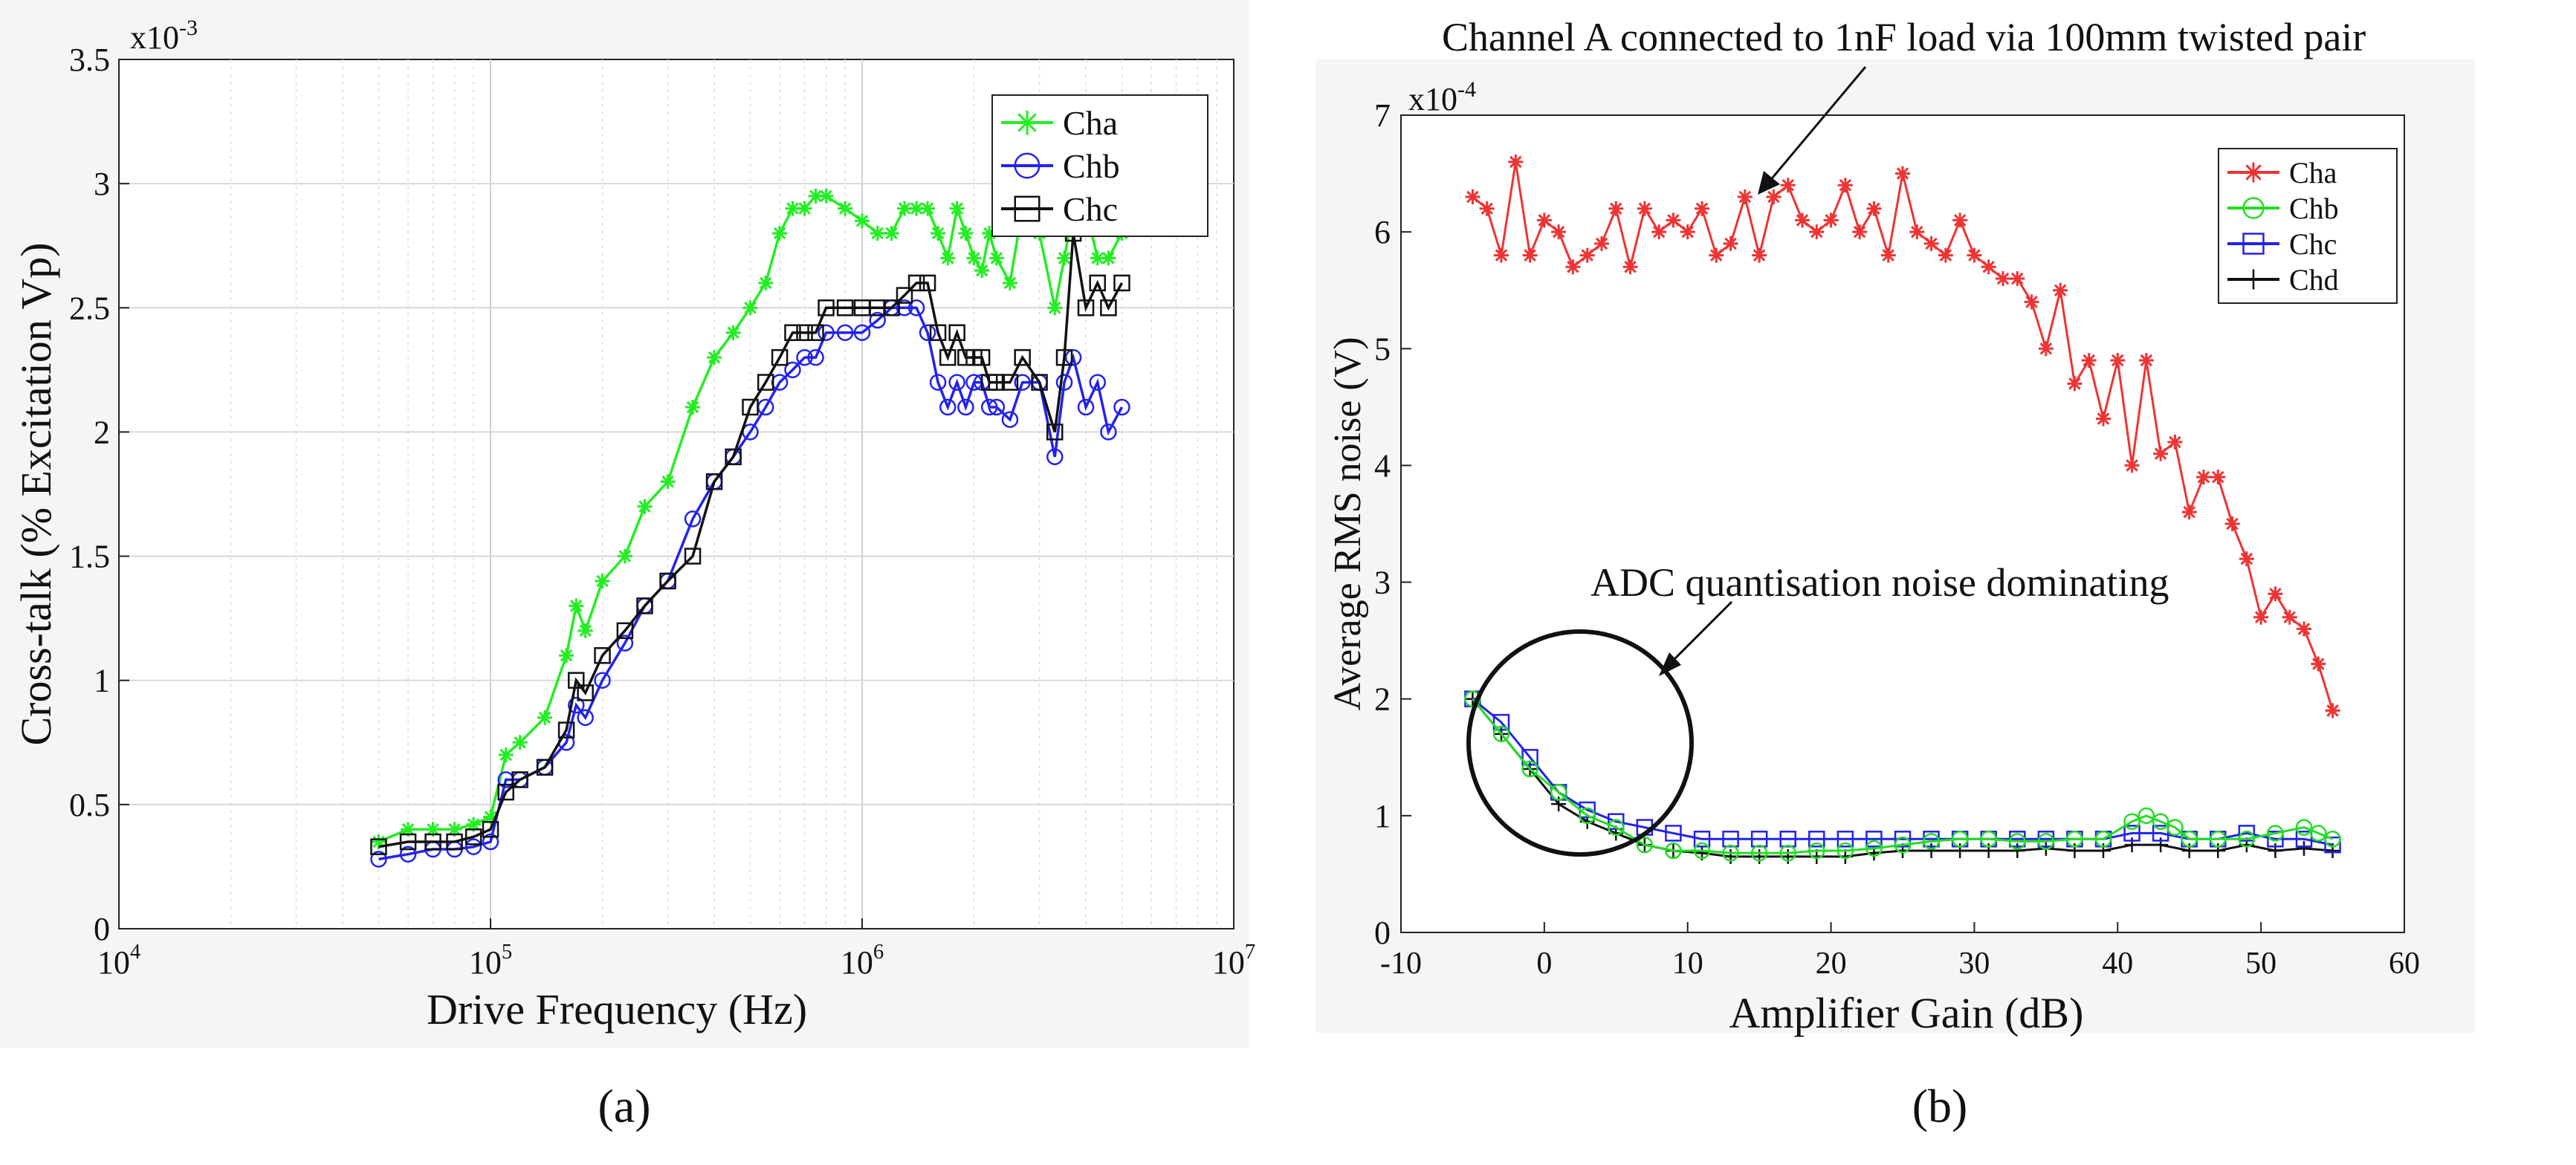 The image size is (2576, 1165). What do you see at coordinates (1670, 664) in the screenshot?
I see `arrowhead-icon` at bounding box center [1670, 664].